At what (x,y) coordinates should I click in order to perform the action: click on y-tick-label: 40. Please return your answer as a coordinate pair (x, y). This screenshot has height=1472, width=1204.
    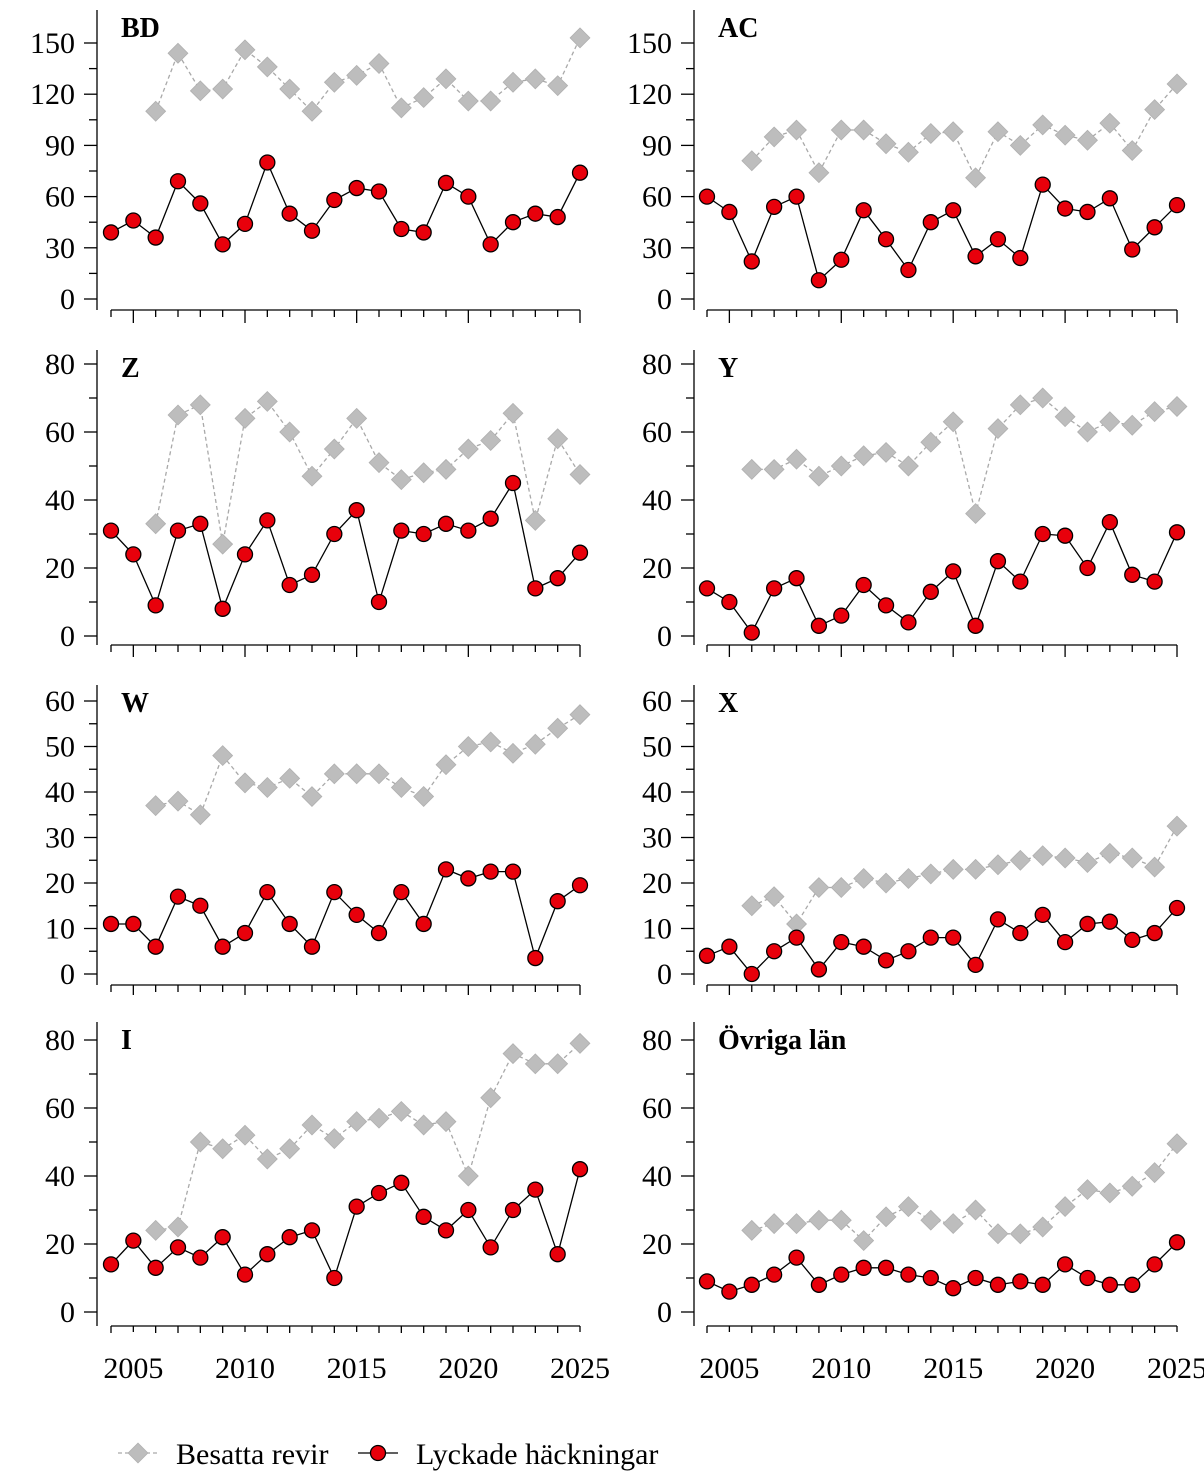
    Looking at the image, I should click on (60, 792).